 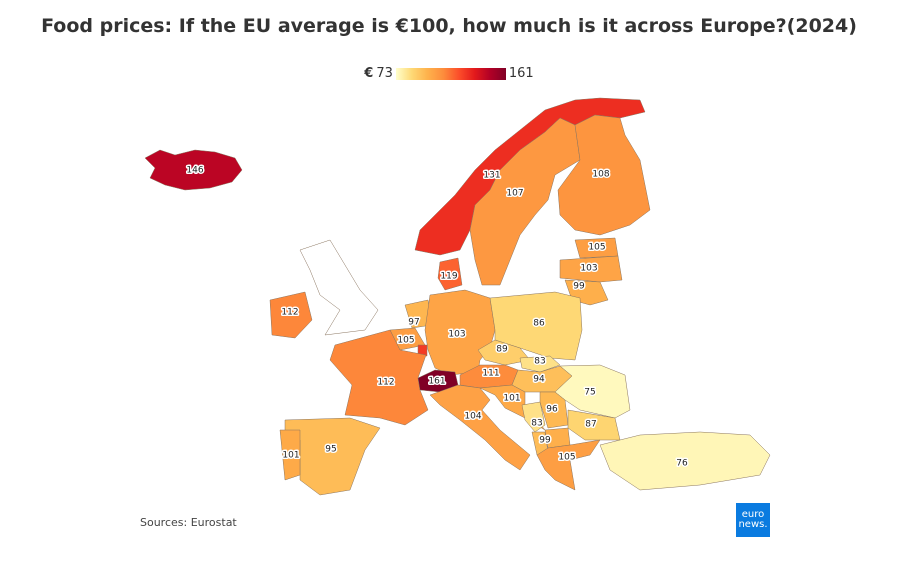 What do you see at coordinates (472, 417) in the screenshot?
I see `label-italy: 104` at bounding box center [472, 417].